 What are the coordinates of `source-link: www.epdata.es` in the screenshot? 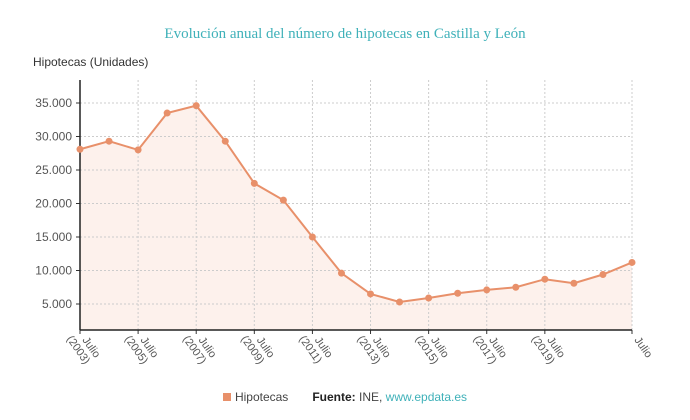 It's located at (426, 397).